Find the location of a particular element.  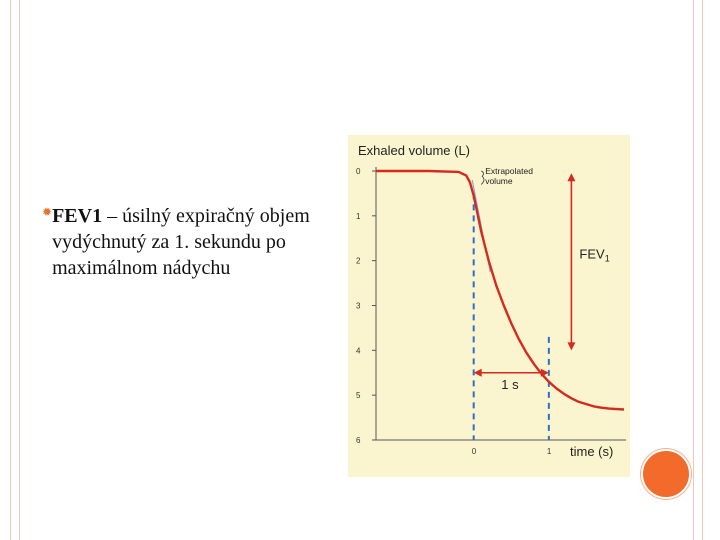

extrapolated-label-line: volume is located at coordinates (499, 181).